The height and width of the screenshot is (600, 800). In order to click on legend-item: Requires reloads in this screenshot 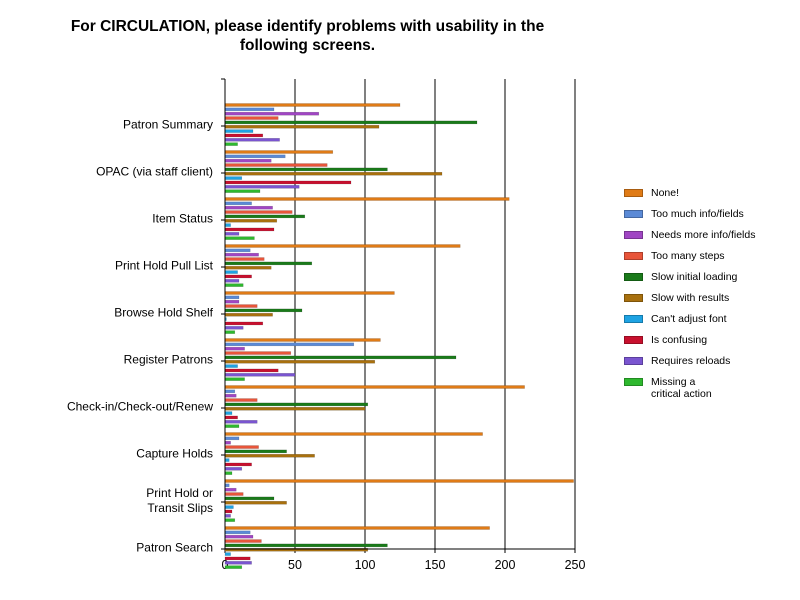, I will do `click(709, 365)`.